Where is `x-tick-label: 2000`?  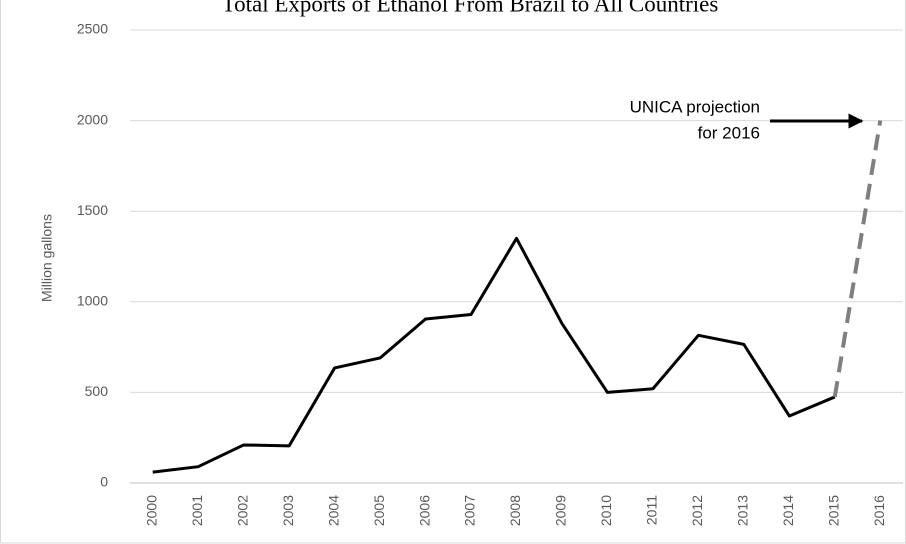 x-tick-label: 2000 is located at coordinates (151, 510).